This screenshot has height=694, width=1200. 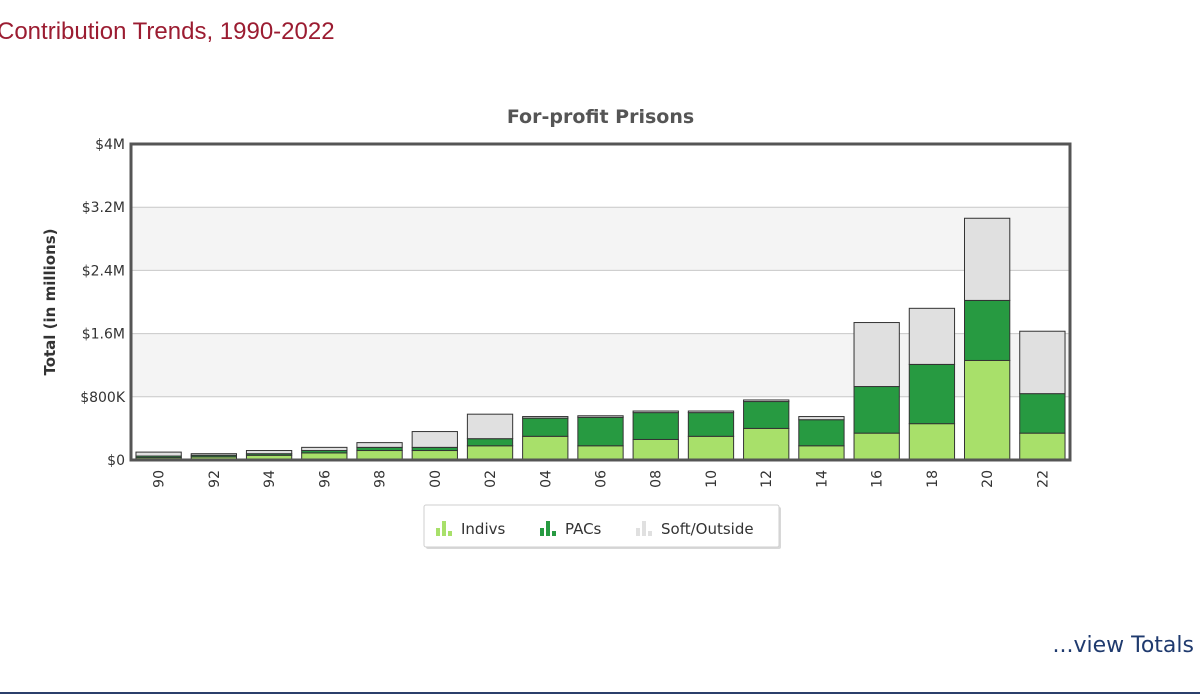 What do you see at coordinates (436, 479) in the screenshot?
I see `x-tick-label: 00` at bounding box center [436, 479].